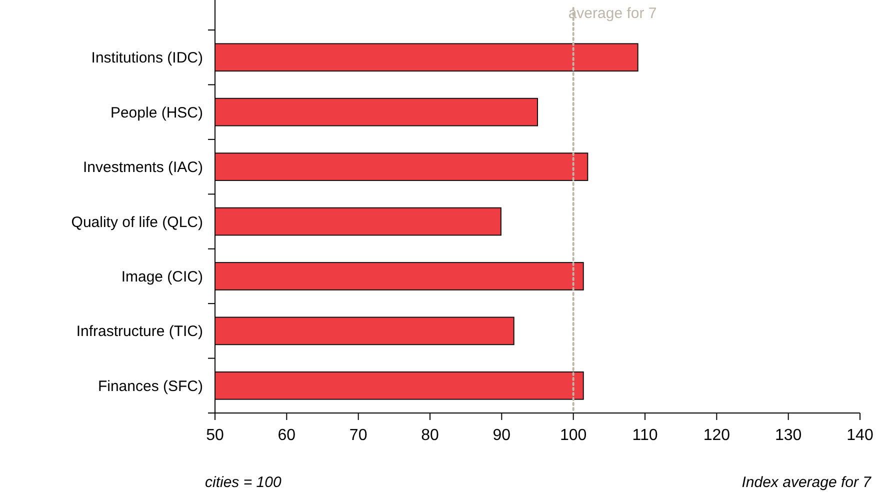  What do you see at coordinates (137, 222) in the screenshot?
I see `y-tick-label: Quality of life (QLC)` at bounding box center [137, 222].